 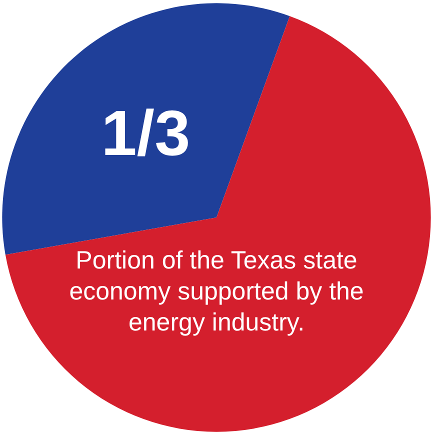 What do you see at coordinates (145, 133) in the screenshot?
I see `data-label: 1/3` at bounding box center [145, 133].